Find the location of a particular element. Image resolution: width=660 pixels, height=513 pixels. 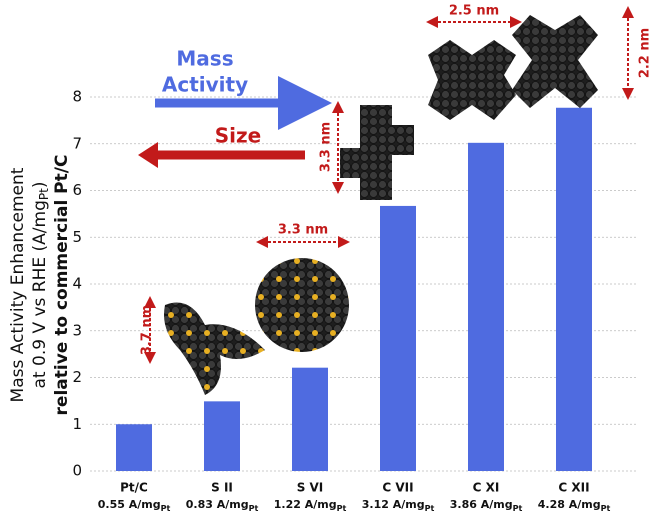

y-label-line: relative to commercial Pt/C is located at coordinates (62, 285).